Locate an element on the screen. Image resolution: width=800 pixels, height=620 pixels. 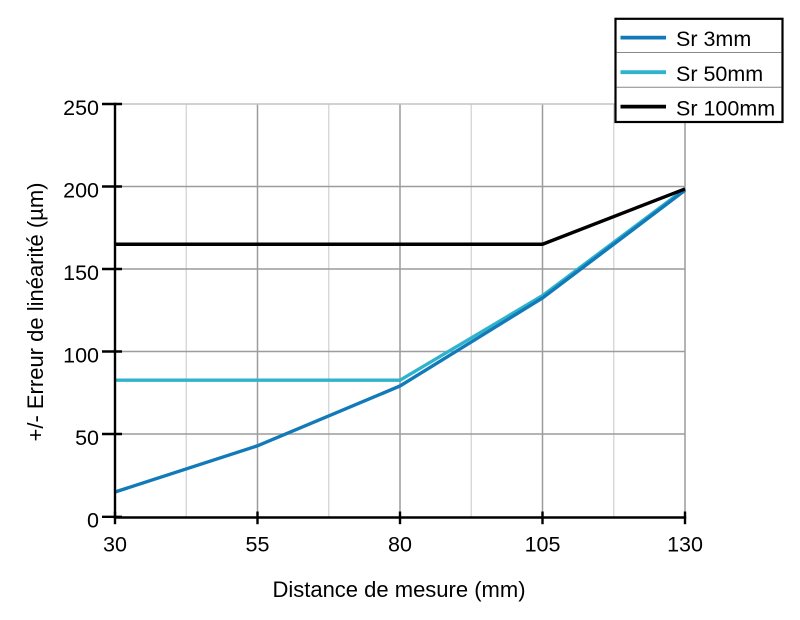
svg-text: 0 is located at coordinates (93, 521).